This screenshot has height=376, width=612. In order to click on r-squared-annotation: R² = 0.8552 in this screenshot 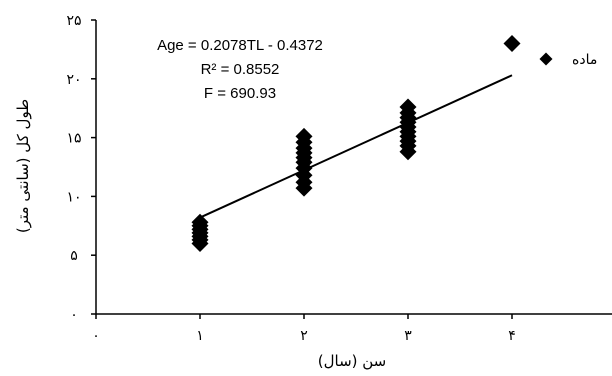, I will do `click(240, 69)`.